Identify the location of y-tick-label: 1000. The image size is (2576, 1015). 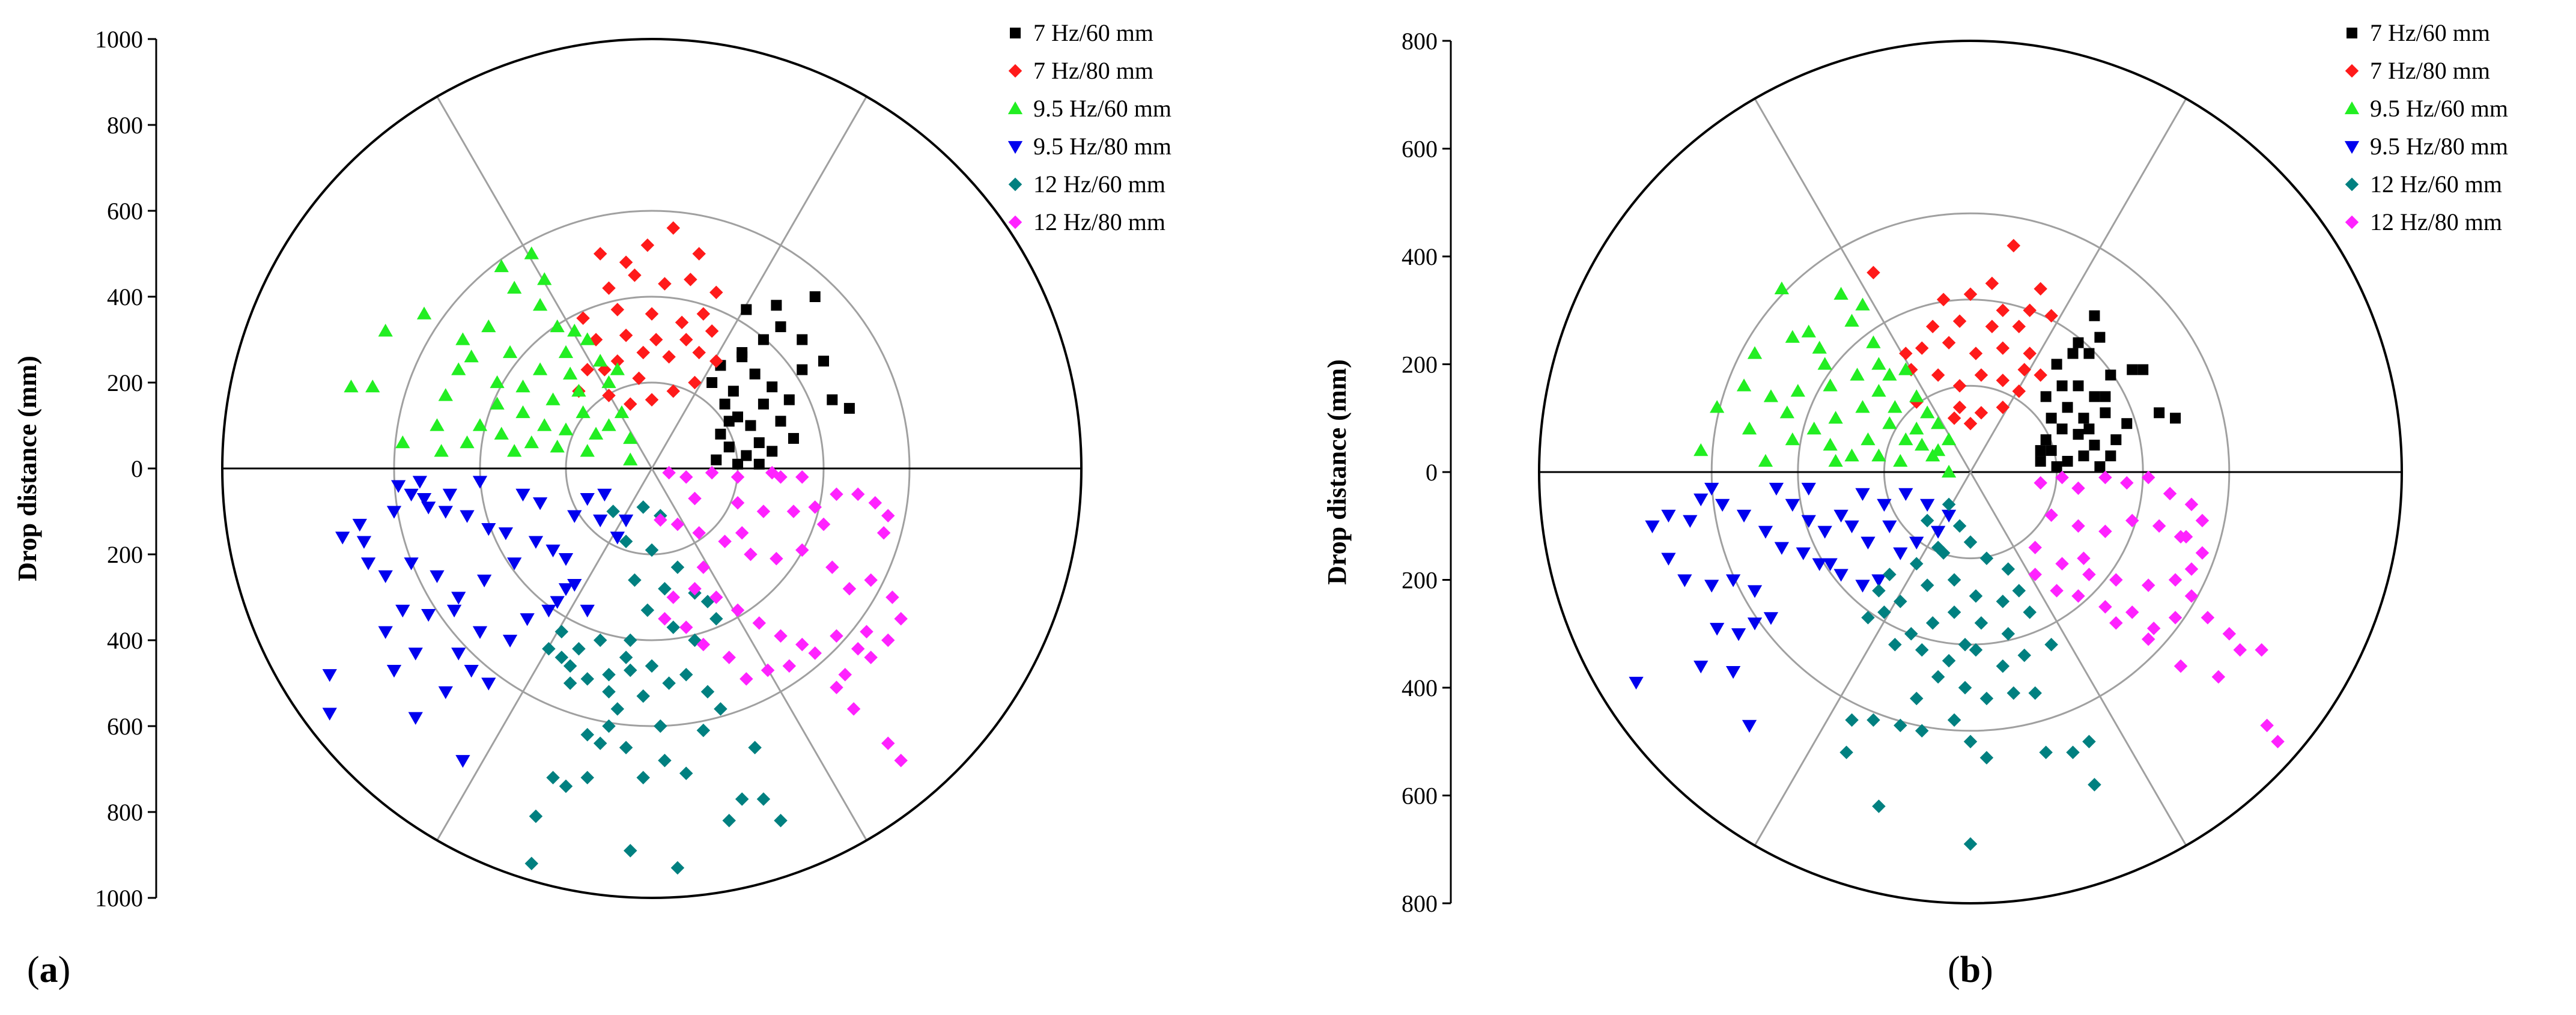
(119, 898).